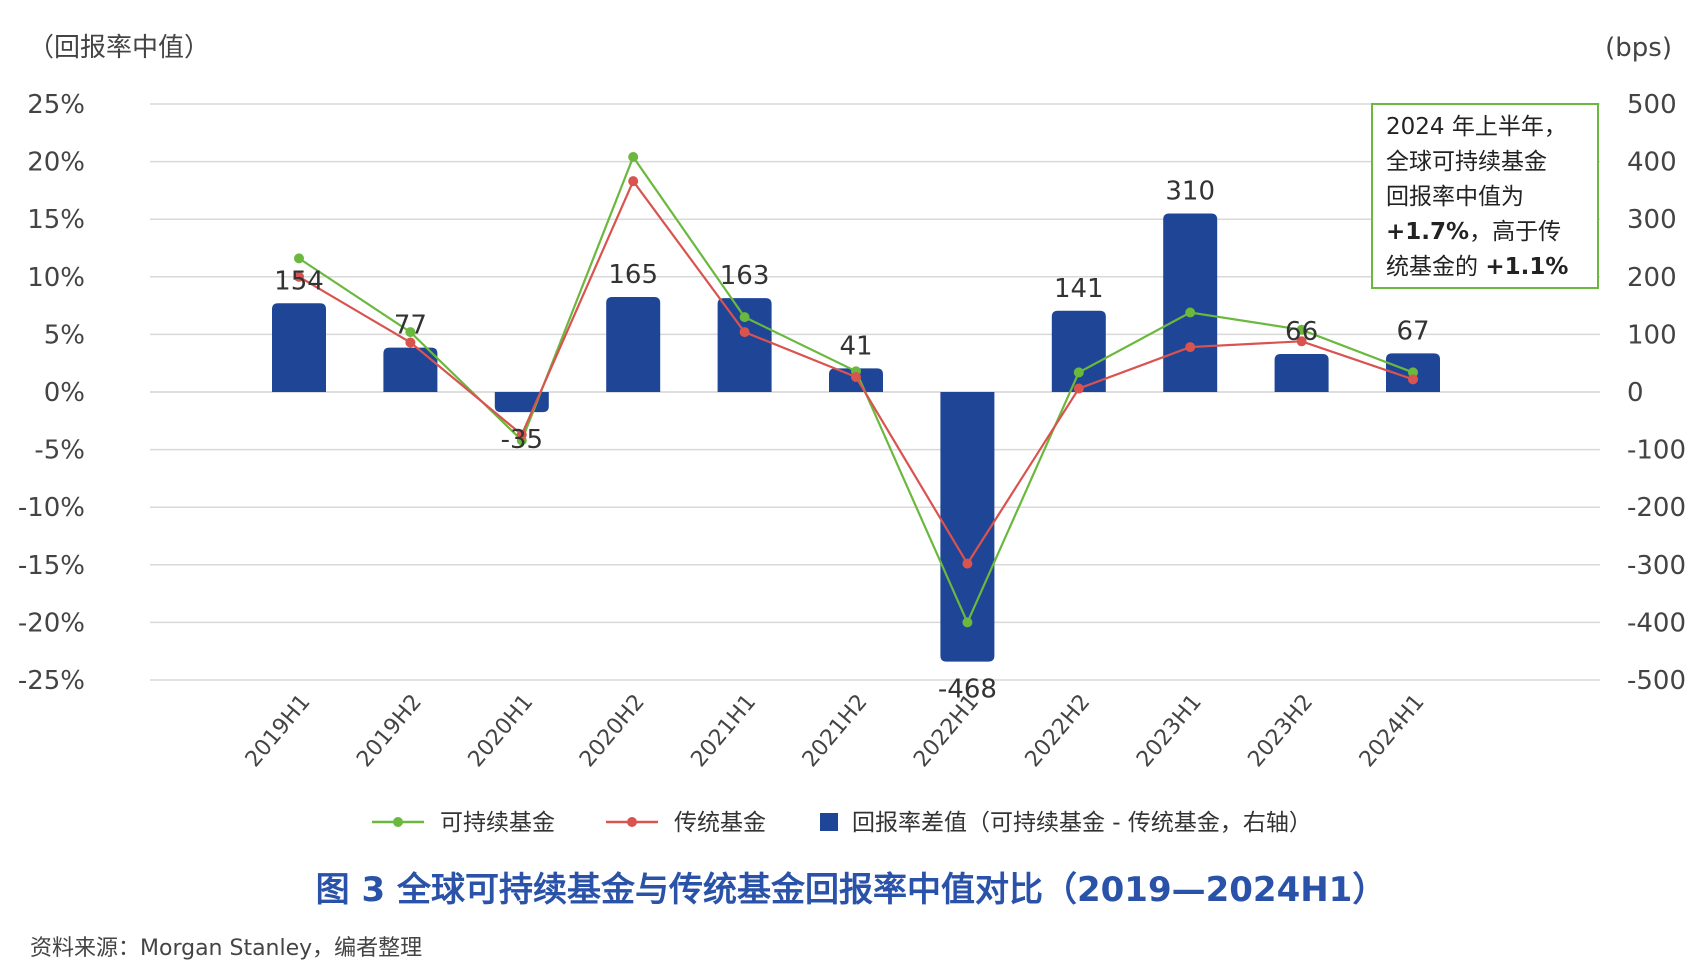 This screenshot has width=1702, height=972. Describe the element at coordinates (278, 731) in the screenshot. I see `x-tick-label: 2019H1` at that location.